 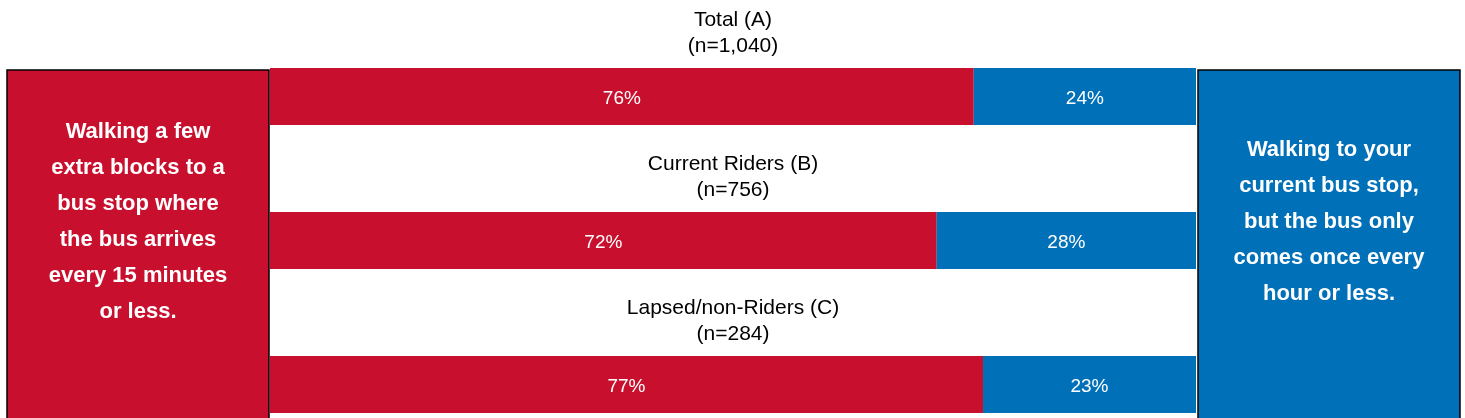 What do you see at coordinates (603, 241) in the screenshot?
I see `data-label: 72%` at bounding box center [603, 241].